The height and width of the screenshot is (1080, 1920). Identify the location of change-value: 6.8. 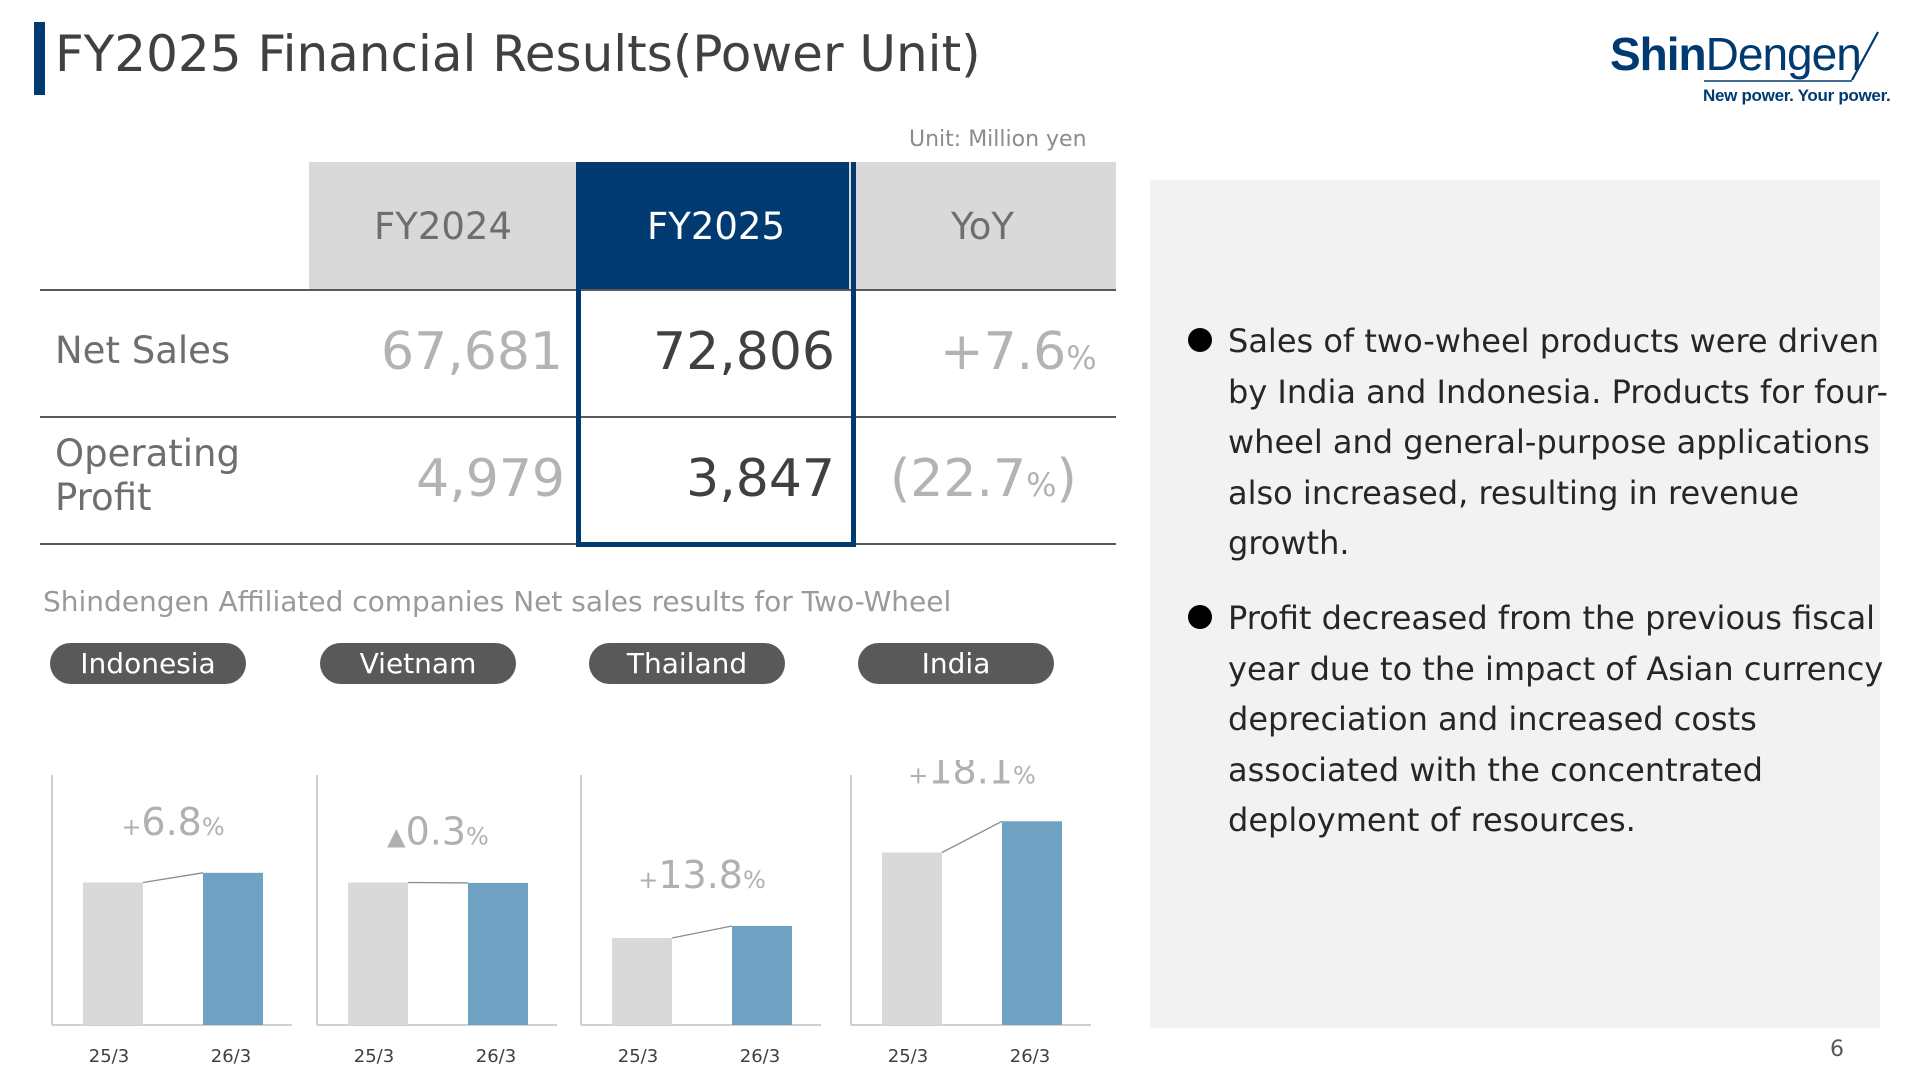
(171, 822).